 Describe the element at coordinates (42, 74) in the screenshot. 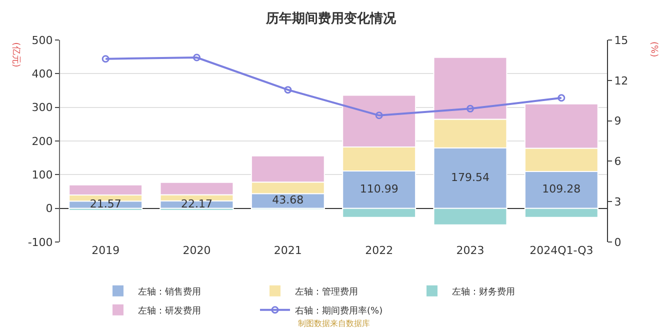

I see `y-tick-label: 400` at that location.